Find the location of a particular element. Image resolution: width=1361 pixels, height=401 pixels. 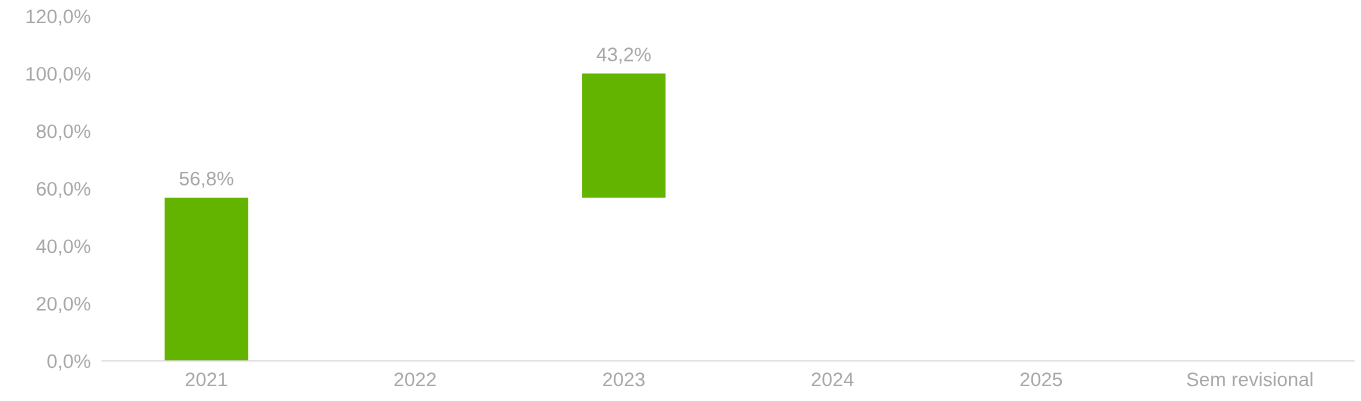

y-tick-label: 100,0% is located at coordinates (58, 75).